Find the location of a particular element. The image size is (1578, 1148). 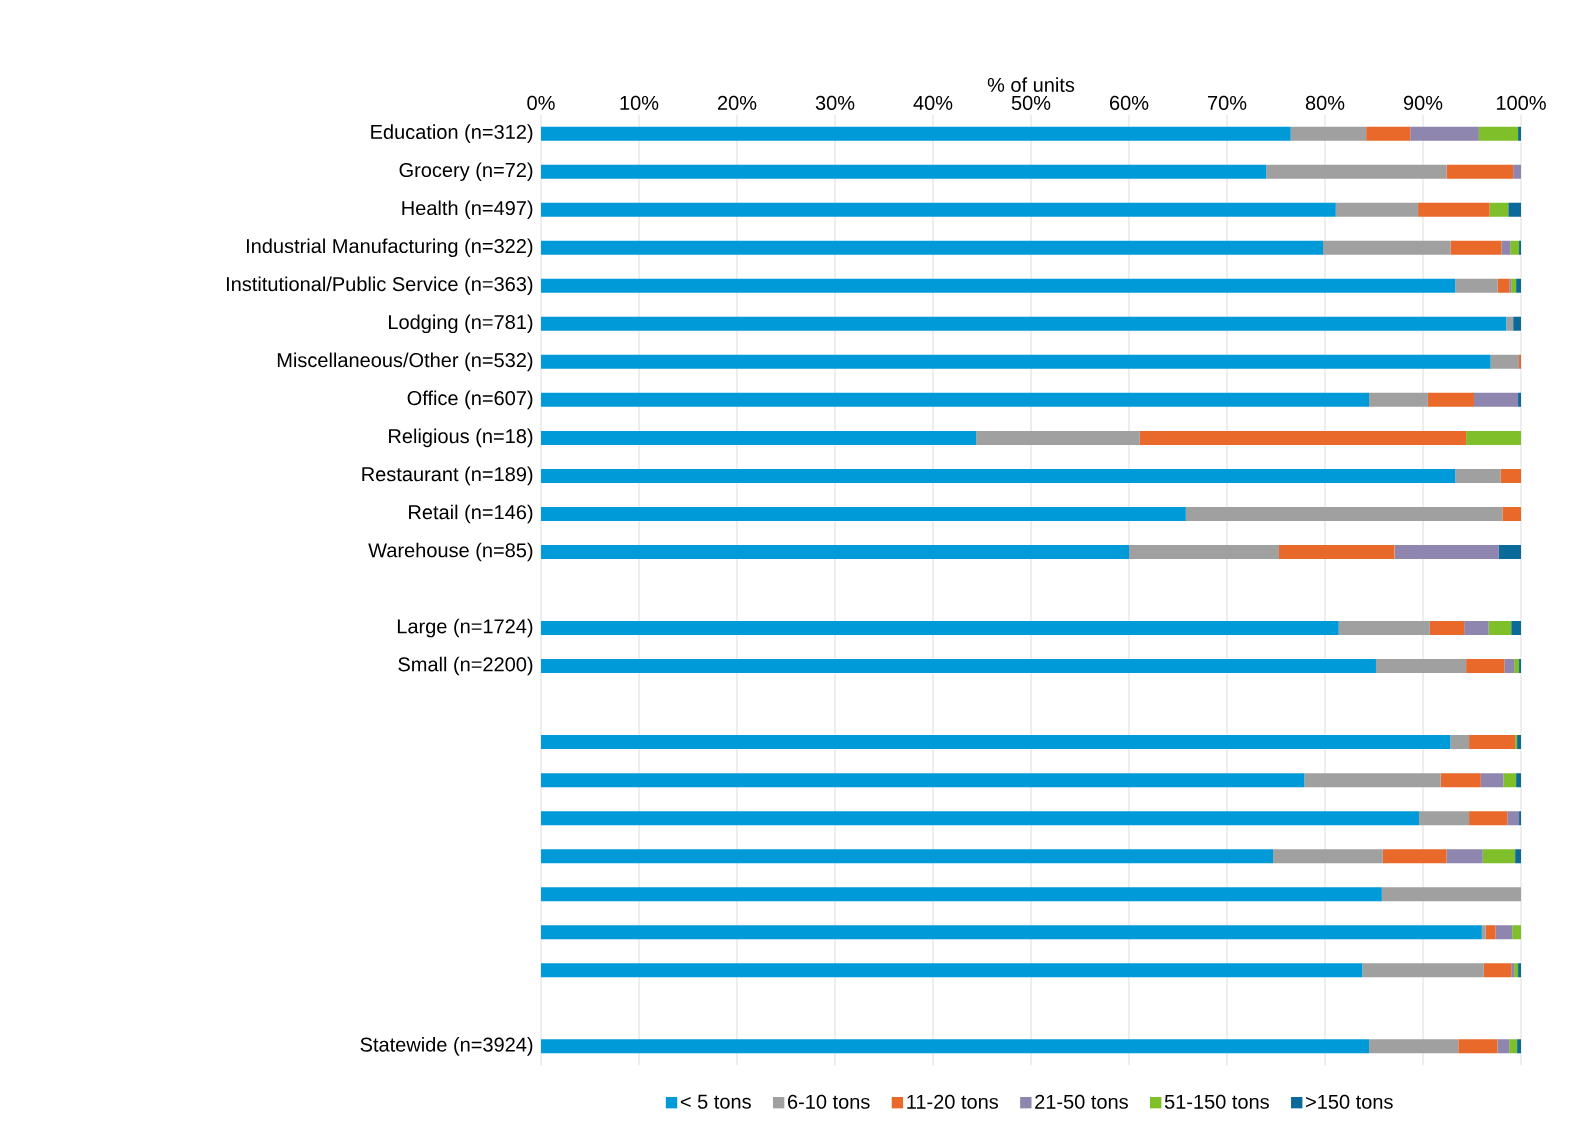

y-tick-label: Education (n=312) is located at coordinates (452, 133).